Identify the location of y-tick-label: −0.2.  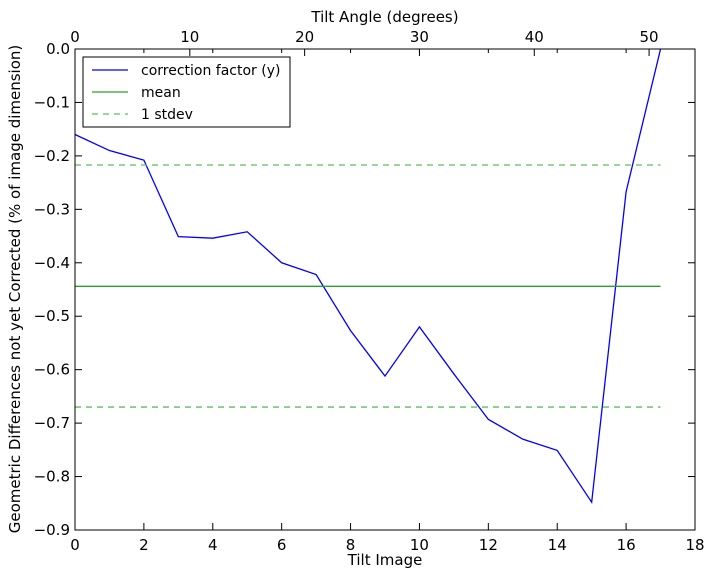
(52, 156).